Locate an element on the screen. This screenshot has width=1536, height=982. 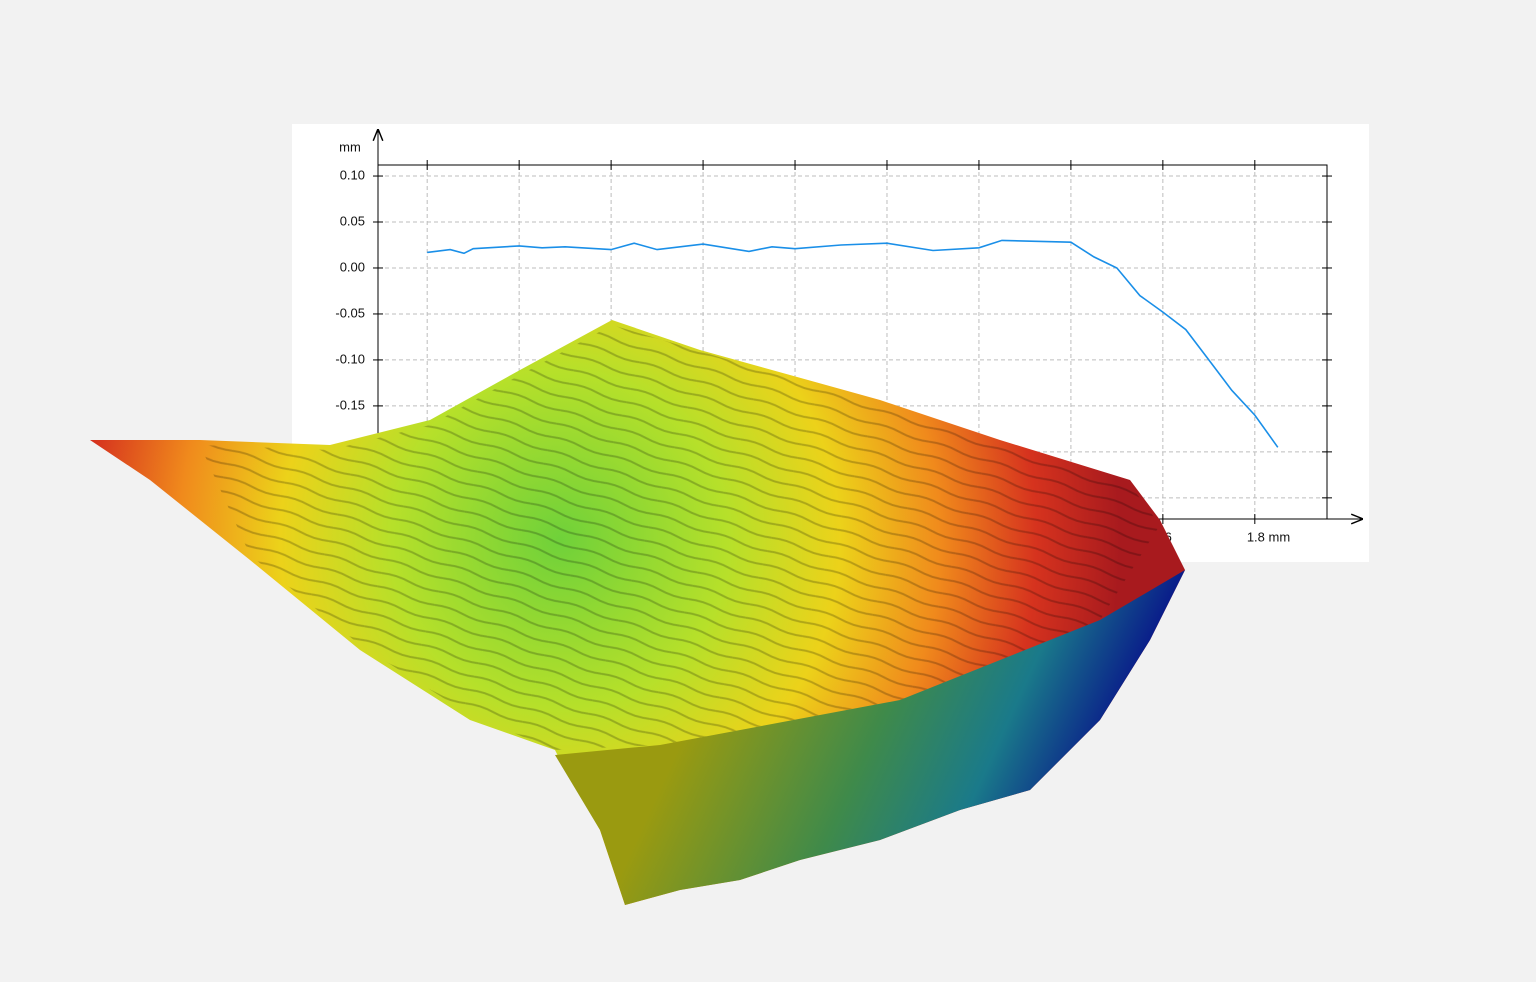
y-unit: mm is located at coordinates (350, 146).